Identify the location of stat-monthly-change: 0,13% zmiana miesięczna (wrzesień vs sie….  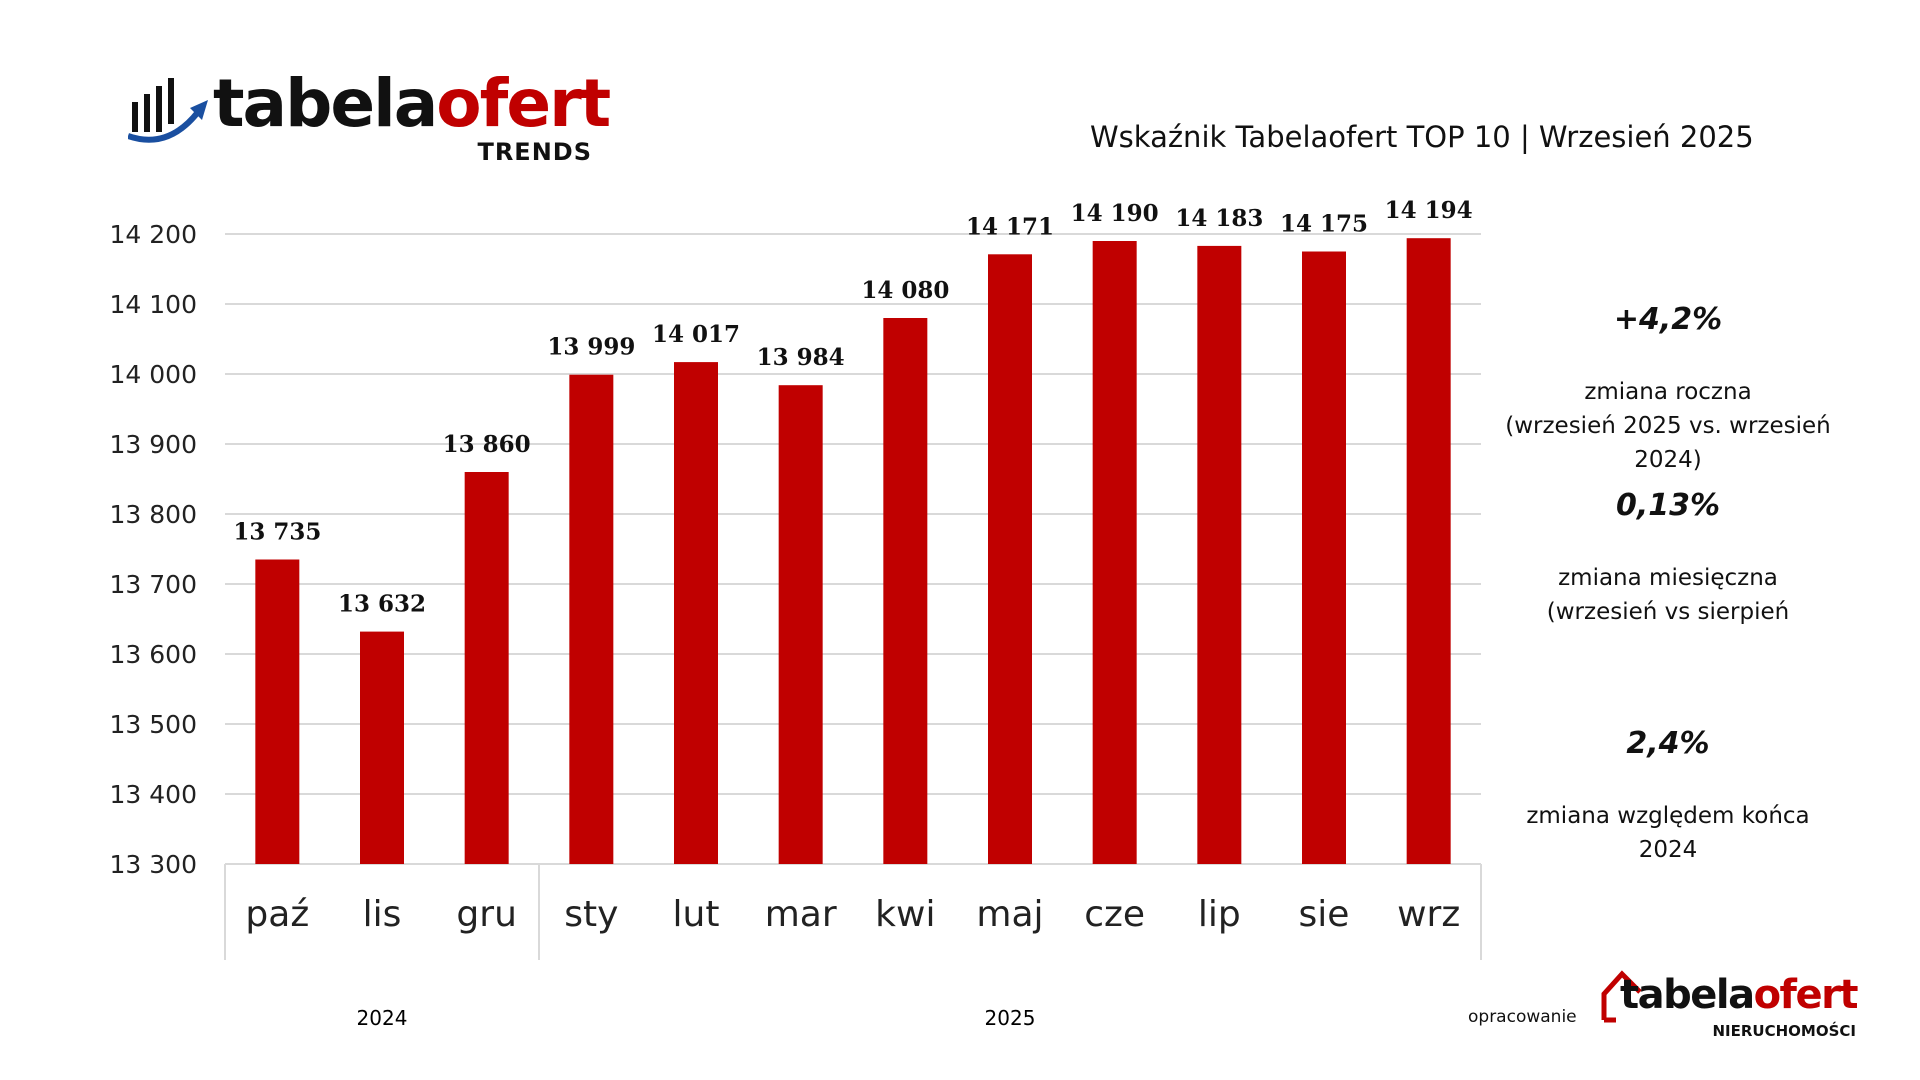
(1668, 558).